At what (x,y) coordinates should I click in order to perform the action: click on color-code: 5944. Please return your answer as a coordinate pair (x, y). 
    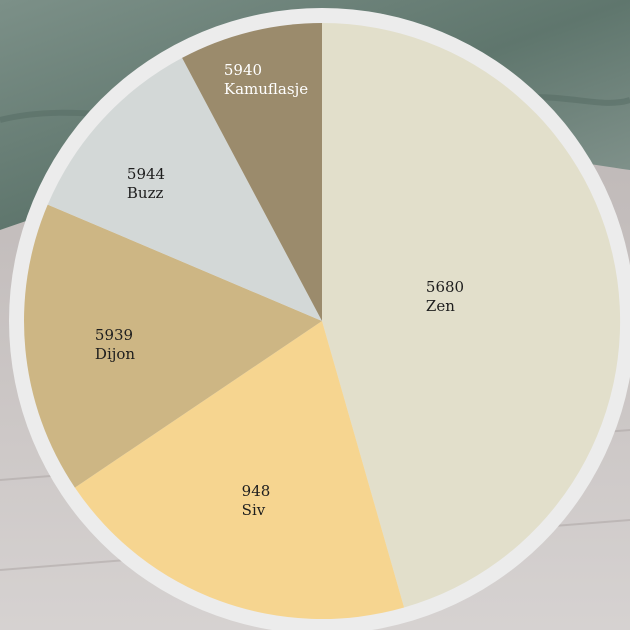
    Looking at the image, I should click on (146, 174).